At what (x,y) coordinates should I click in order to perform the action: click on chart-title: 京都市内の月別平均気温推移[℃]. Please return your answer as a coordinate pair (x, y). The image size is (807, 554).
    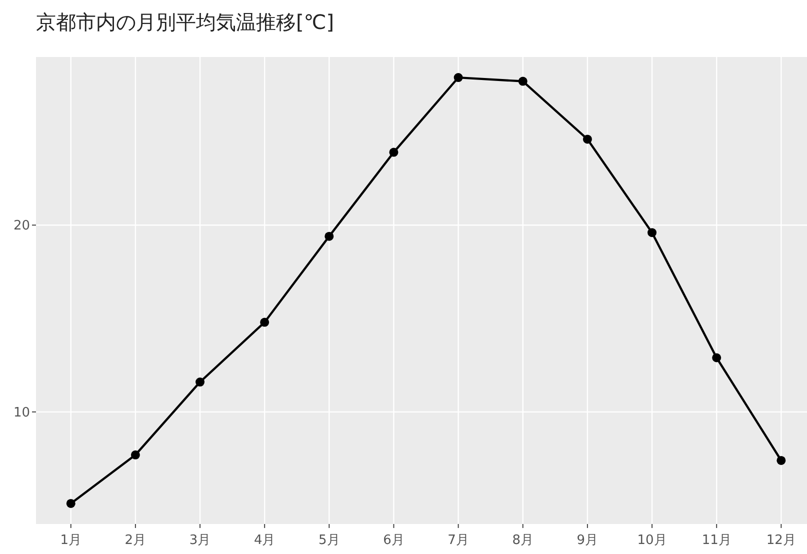
    Looking at the image, I should click on (185, 22).